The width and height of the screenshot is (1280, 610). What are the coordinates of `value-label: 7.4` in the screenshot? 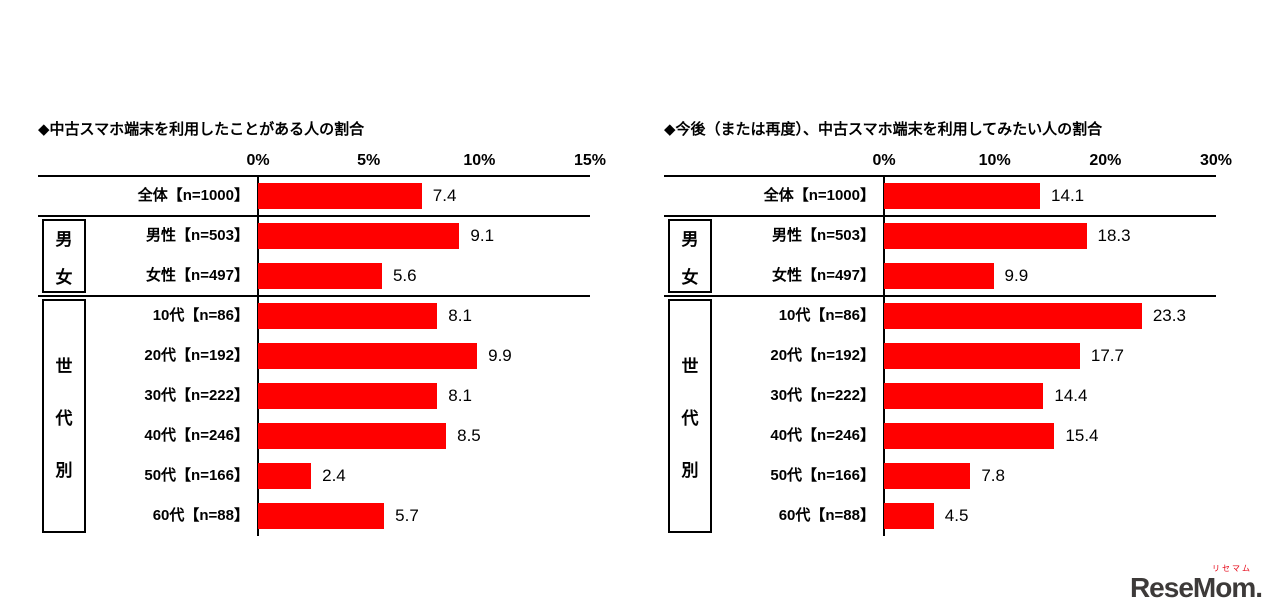 It's located at (444, 195).